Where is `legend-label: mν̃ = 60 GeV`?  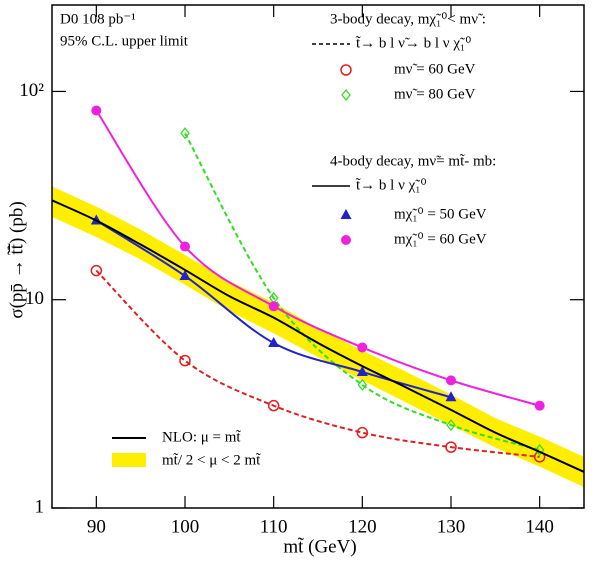 legend-label: mν̃ = 60 GeV is located at coordinates (435, 69).